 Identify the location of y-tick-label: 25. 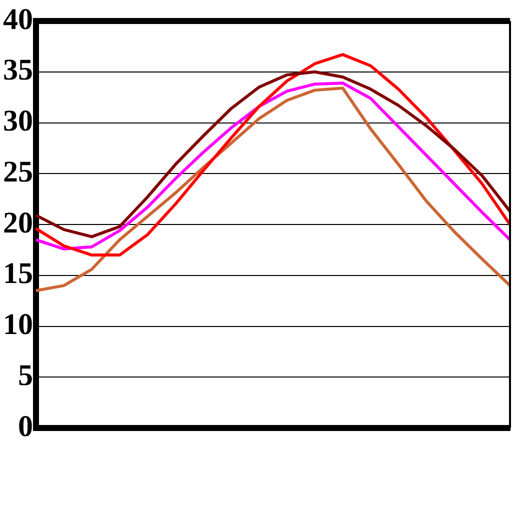
(18, 171).